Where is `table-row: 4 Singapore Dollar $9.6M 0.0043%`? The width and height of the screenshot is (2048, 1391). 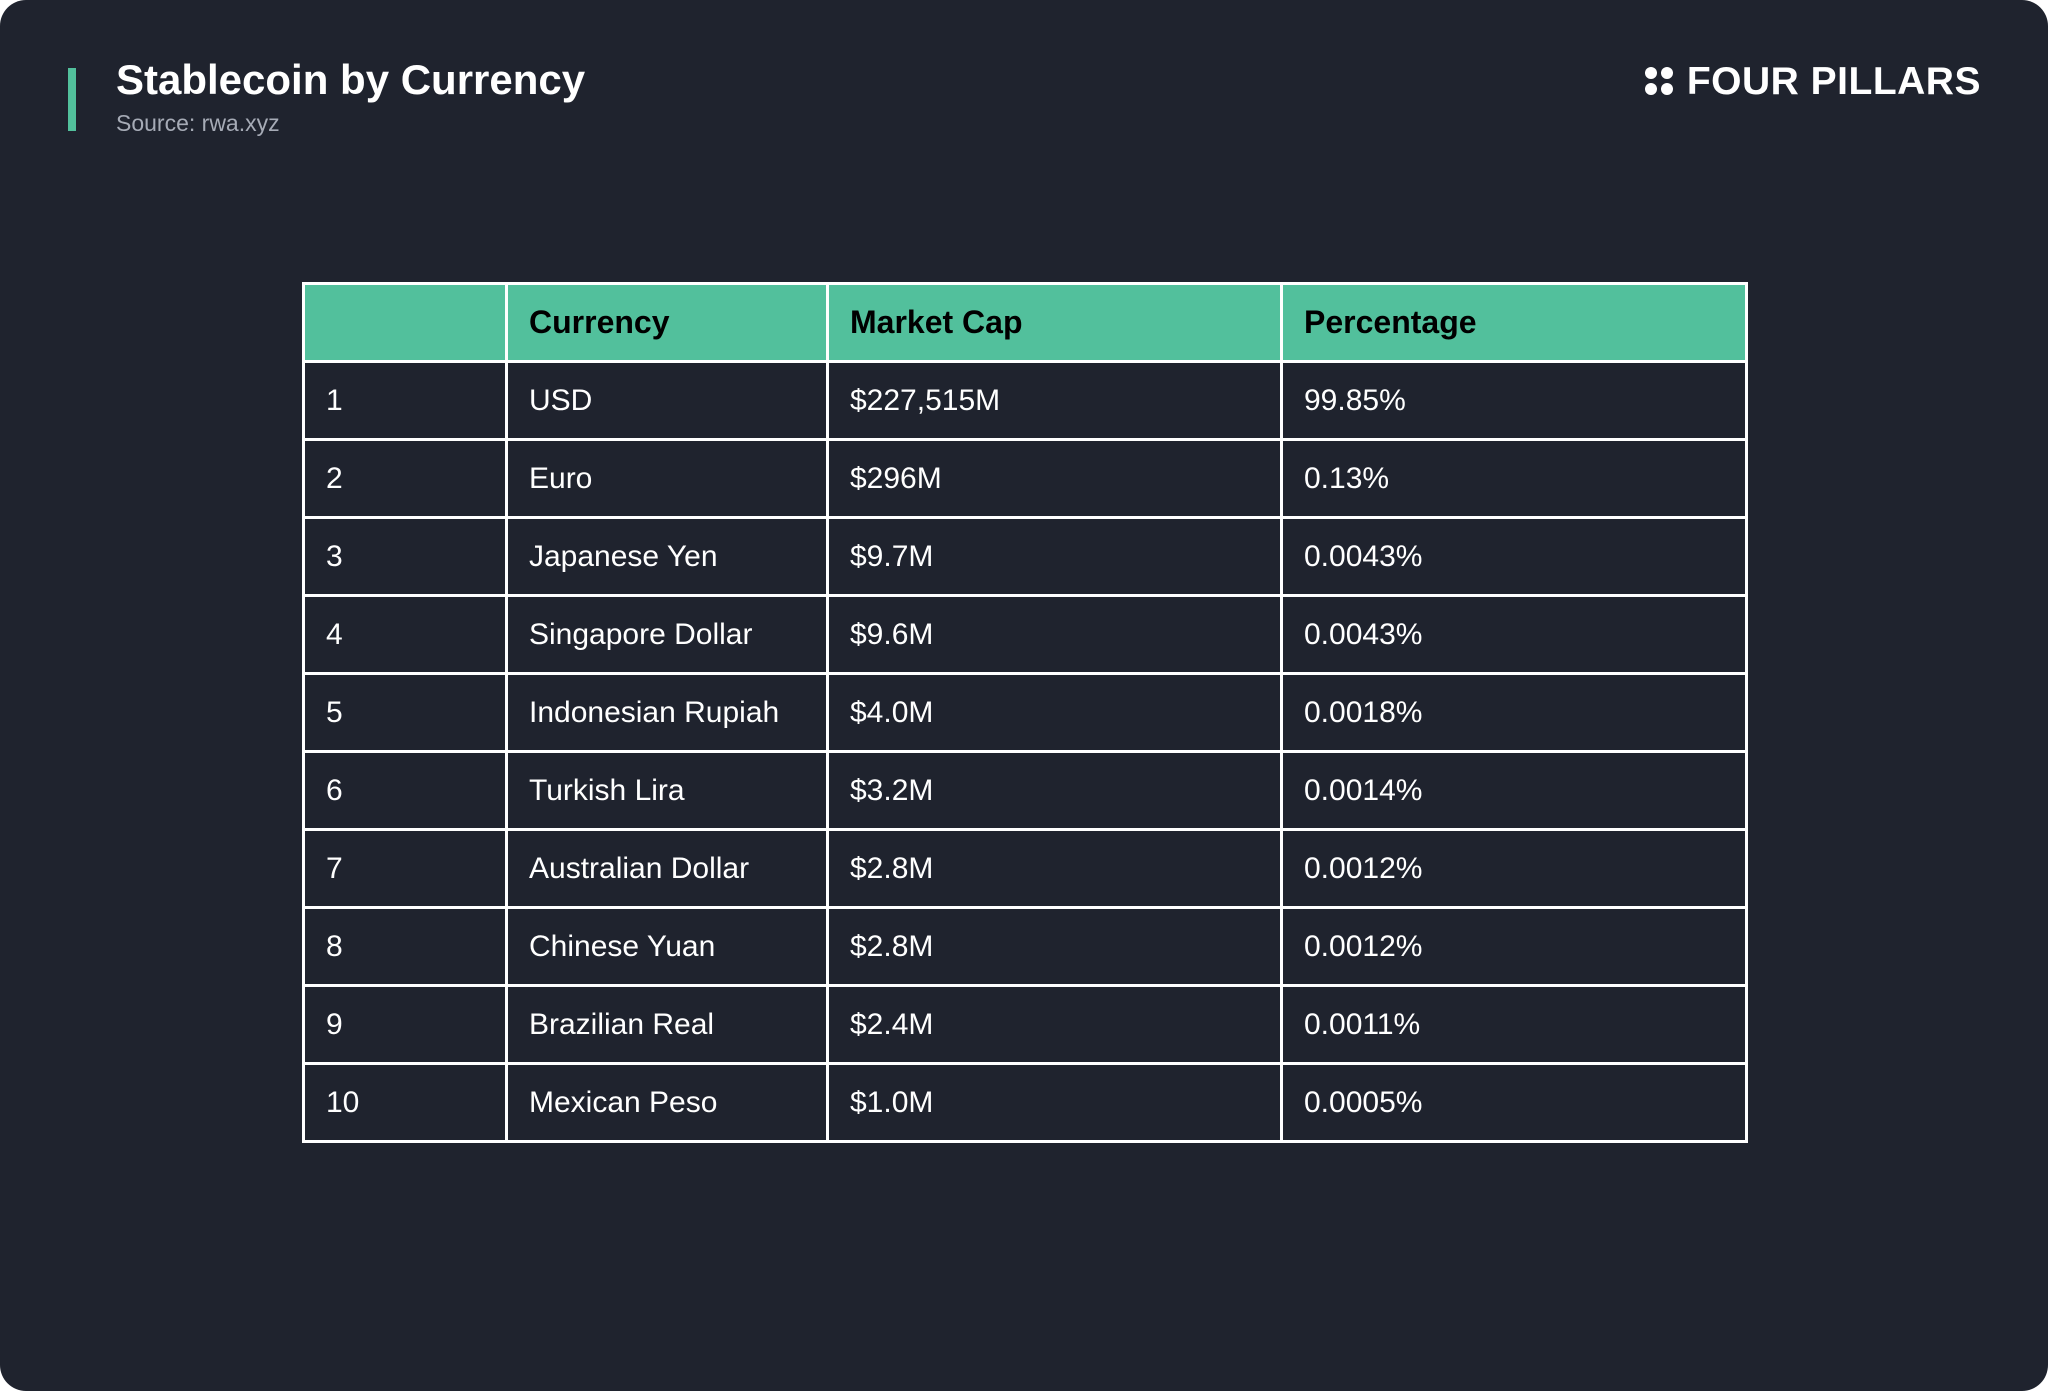 table-row: 4 Singapore Dollar $9.6M 0.0043% is located at coordinates (1025, 634).